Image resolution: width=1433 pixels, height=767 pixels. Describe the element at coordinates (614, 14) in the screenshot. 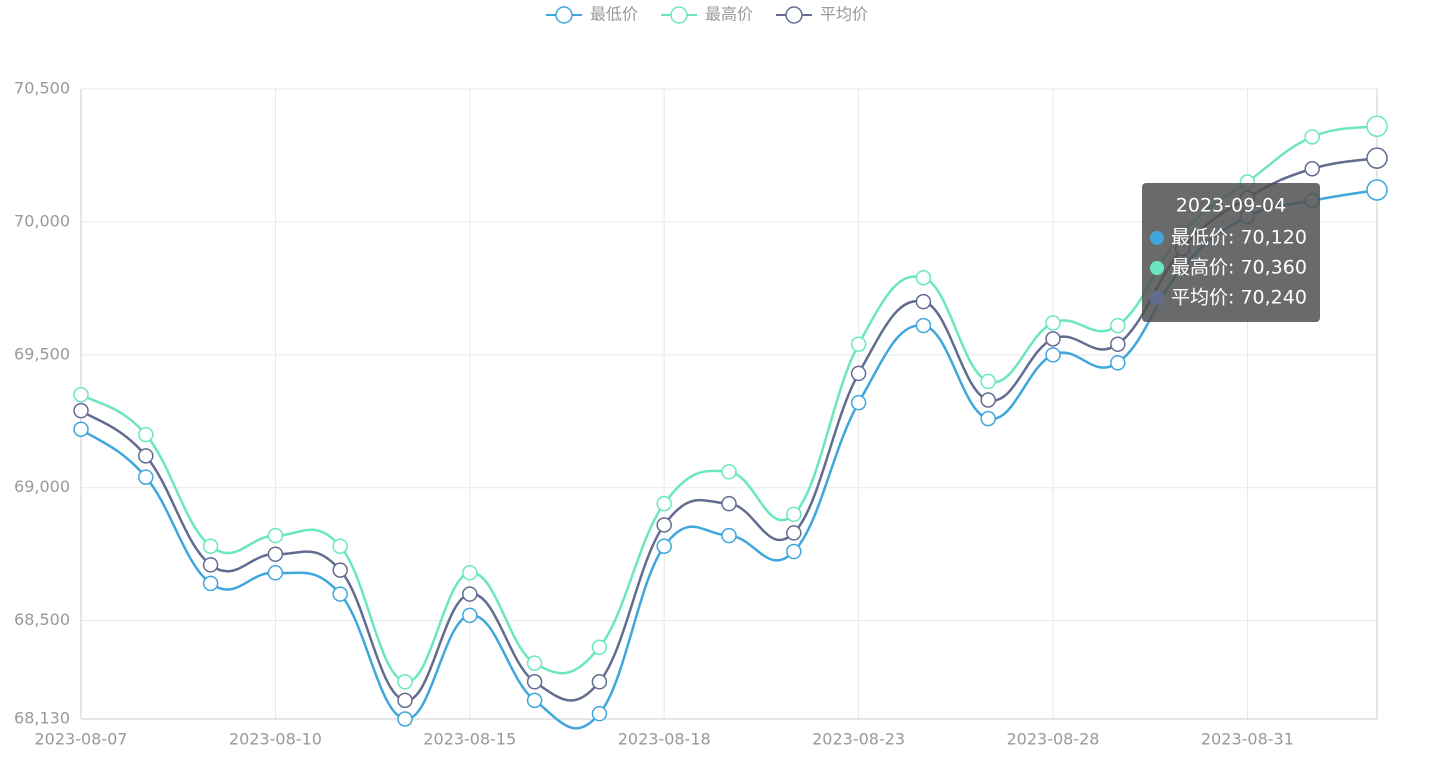

I see `legend-label: 最低价` at that location.